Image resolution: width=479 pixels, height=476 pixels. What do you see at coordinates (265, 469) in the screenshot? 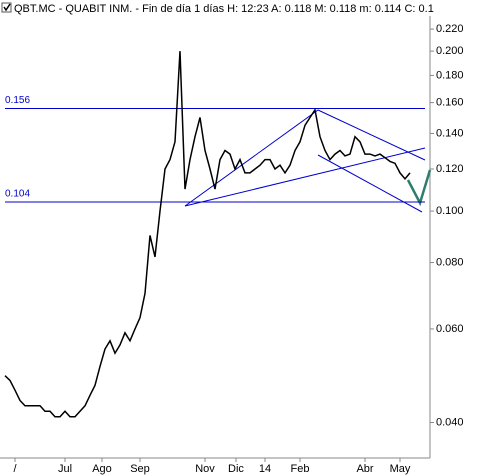
I see `x-tick-label: 14` at bounding box center [265, 469].